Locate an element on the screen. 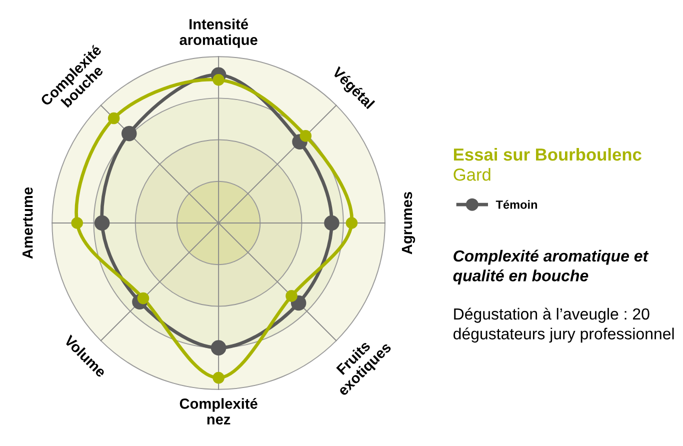  text: Complexité aromatique et qualité en bouche is located at coordinates (551, 267).